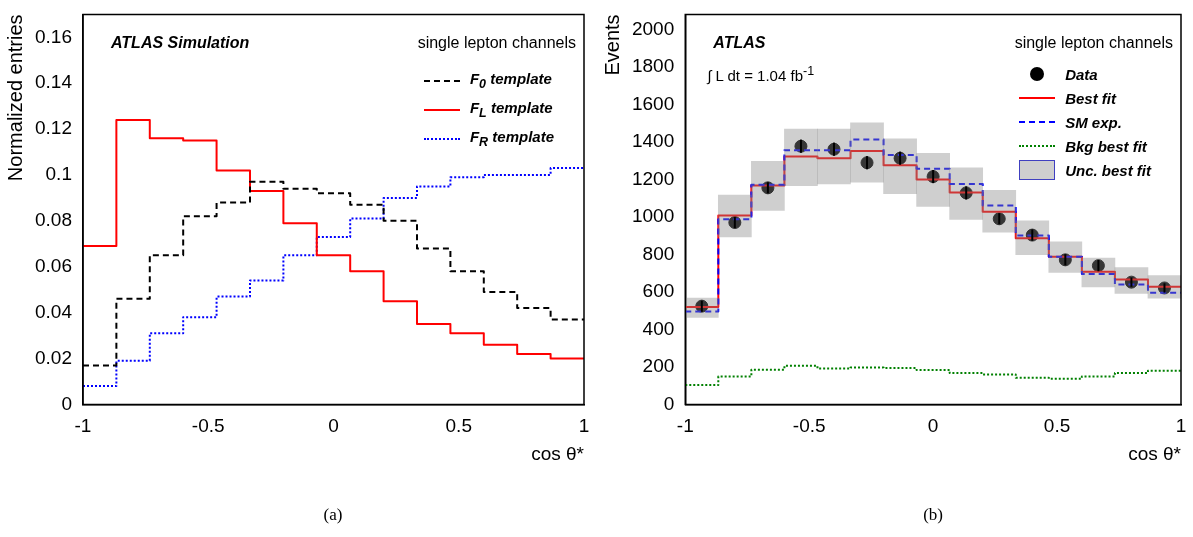 This screenshot has height=537, width=1193. I want to click on y-tick-label: 1800, so click(653, 66).